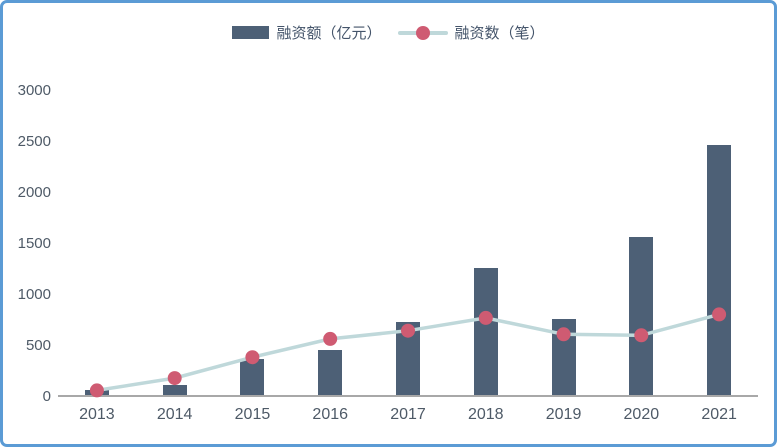 This screenshot has height=447, width=777. Describe the element at coordinates (252, 377) in the screenshot. I see `bar-2015` at that location.